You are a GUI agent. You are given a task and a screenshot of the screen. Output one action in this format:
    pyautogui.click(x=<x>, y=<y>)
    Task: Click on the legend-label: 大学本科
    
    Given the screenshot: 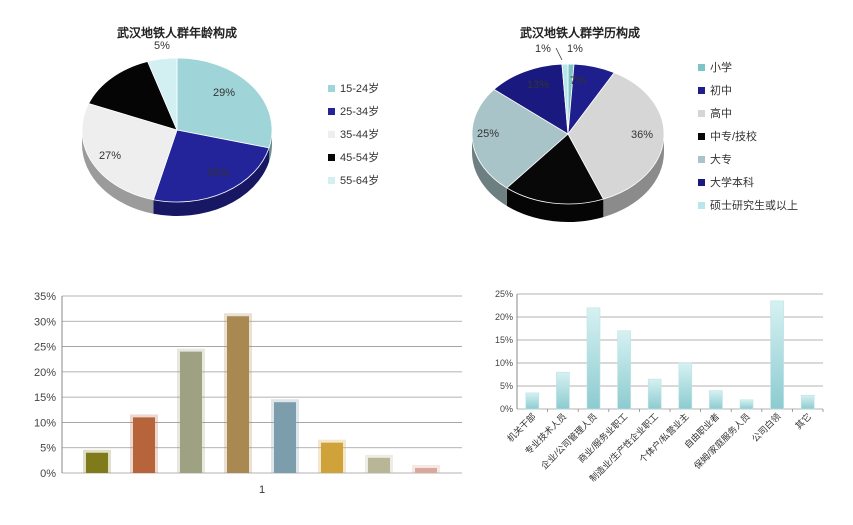 What is the action you would take?
    pyautogui.click(x=732, y=182)
    